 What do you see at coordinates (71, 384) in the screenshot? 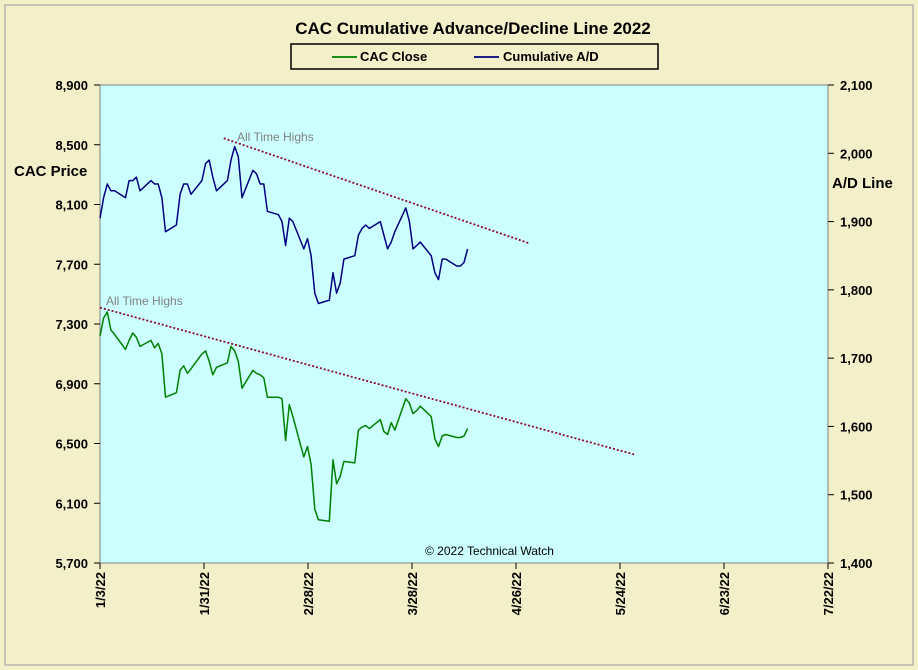
I see `left-tick-label: 6,900` at bounding box center [71, 384].